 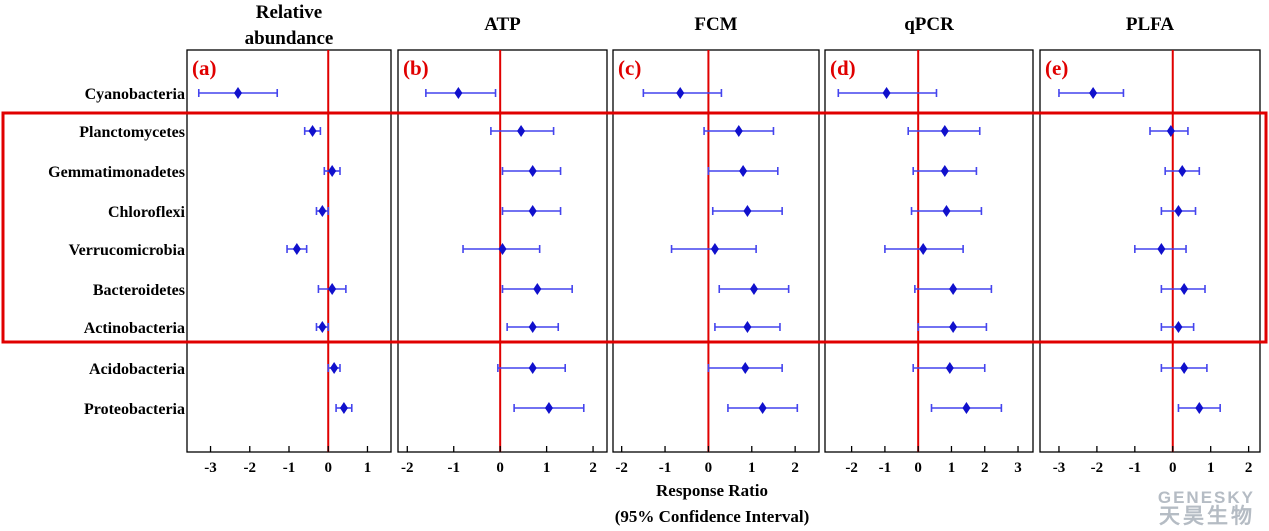 What do you see at coordinates (416, 68) in the screenshot?
I see `panel-label: (b)` at bounding box center [416, 68].